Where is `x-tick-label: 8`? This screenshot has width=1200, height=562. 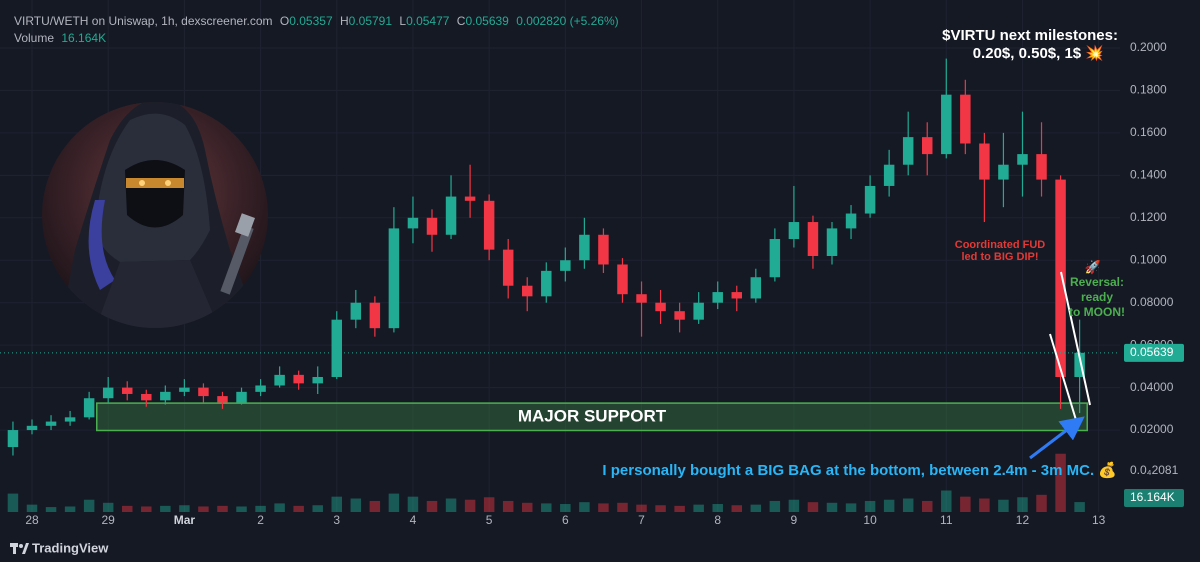 x-tick-label: 8 is located at coordinates (717, 520).